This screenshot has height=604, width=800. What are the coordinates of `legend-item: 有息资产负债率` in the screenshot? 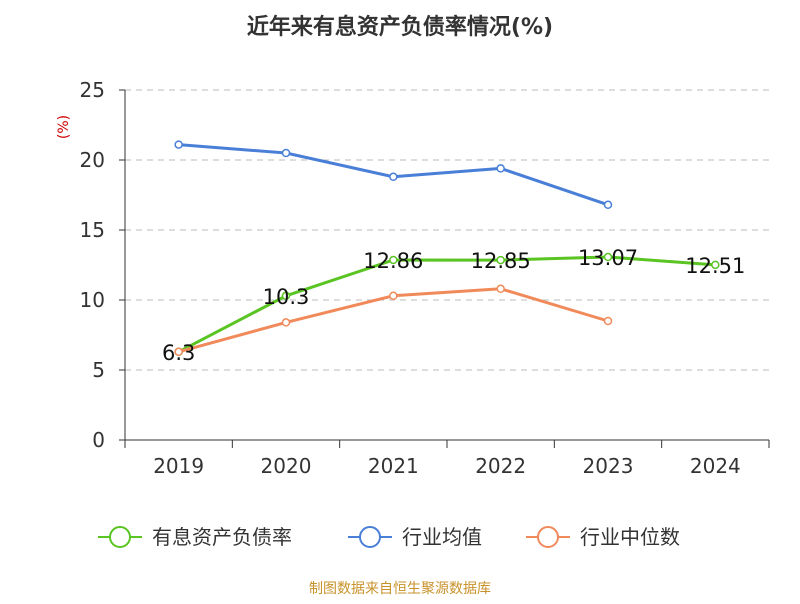 It's located at (195, 537).